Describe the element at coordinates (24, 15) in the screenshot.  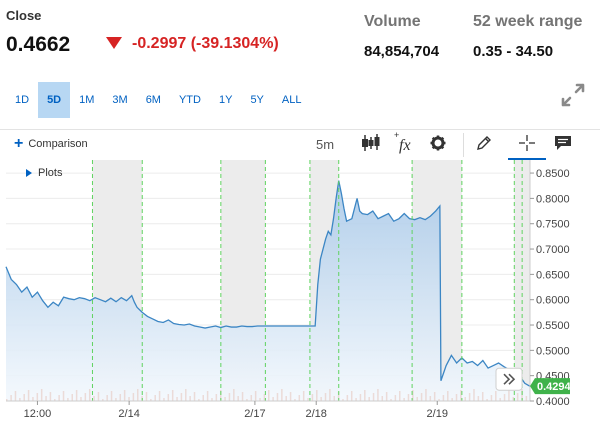
I see `close-label: Close` at that location.